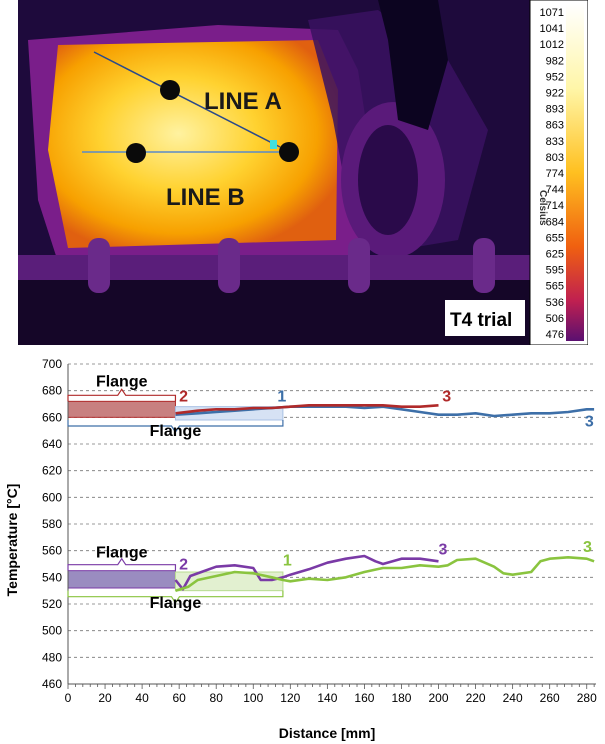 This screenshot has height=744, width=605. I want to click on color-scale-bar, so click(575, 172).